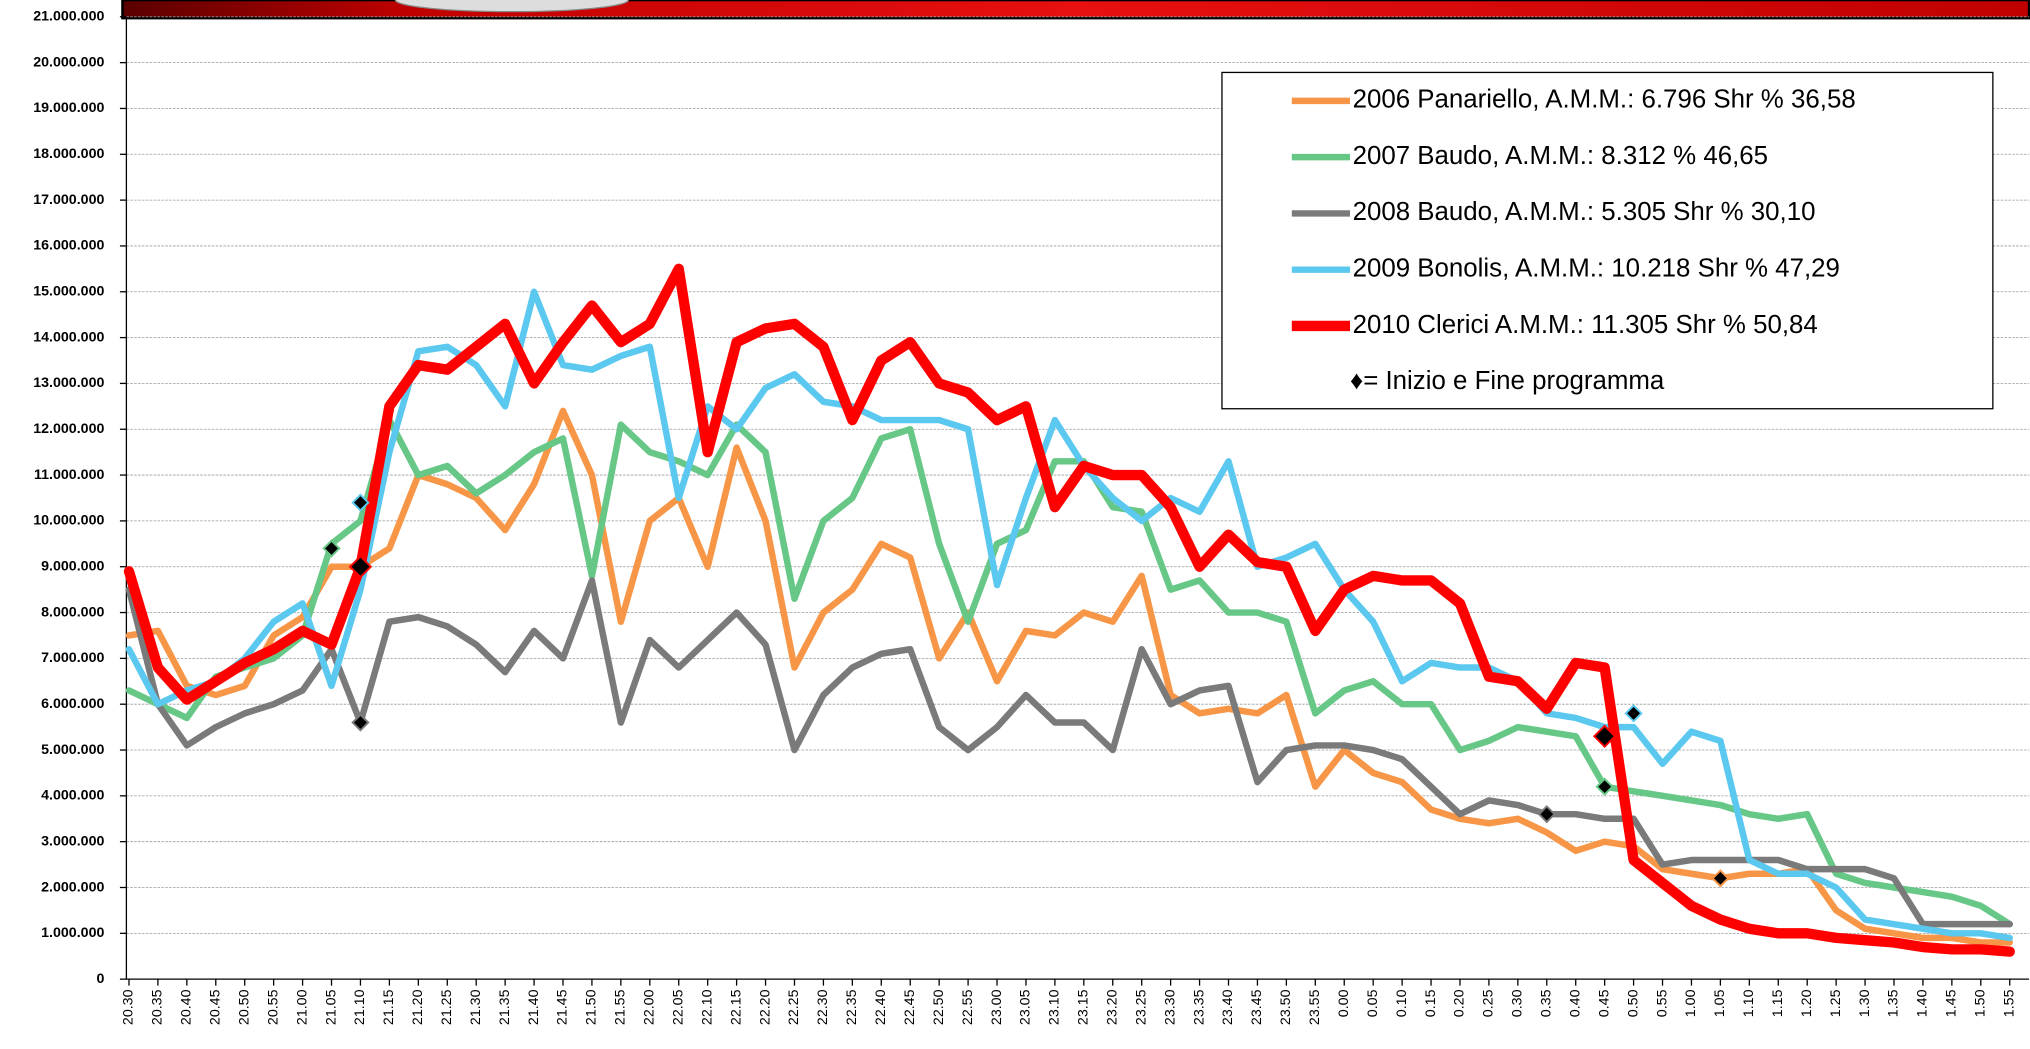  What do you see at coordinates (1604, 1003) in the screenshot?
I see `x-tick-label: 0.45` at bounding box center [1604, 1003].